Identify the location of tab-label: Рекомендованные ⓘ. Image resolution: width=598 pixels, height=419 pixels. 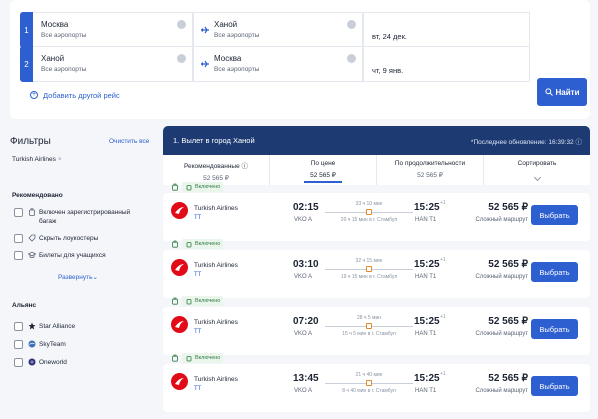
(216, 165).